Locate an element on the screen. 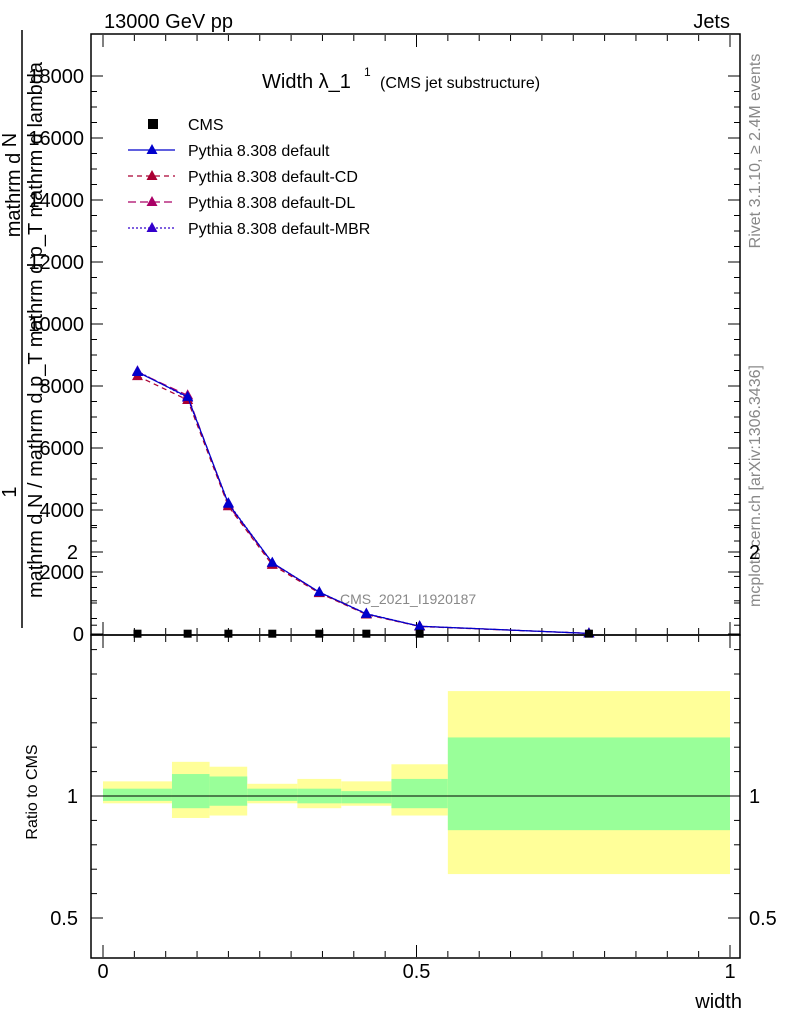 The height and width of the screenshot is (1024, 786). ratio-y-label: Ratio to CMS is located at coordinates (32, 791).